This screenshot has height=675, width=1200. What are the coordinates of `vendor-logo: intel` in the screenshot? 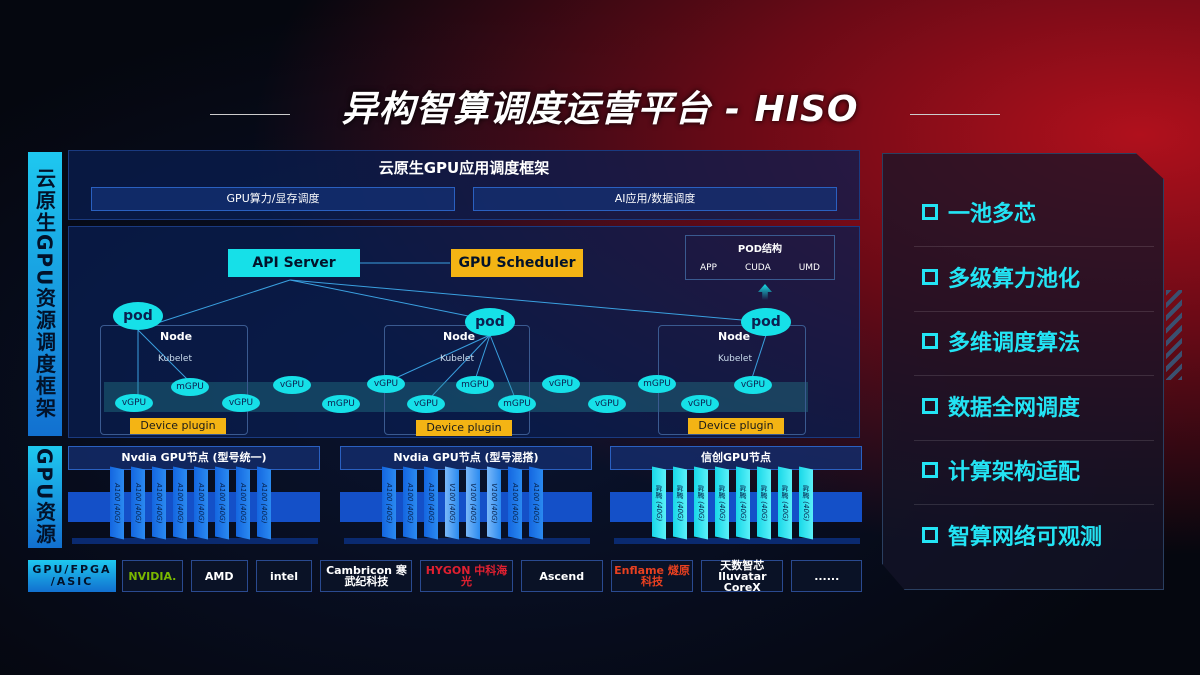 It's located at (284, 576).